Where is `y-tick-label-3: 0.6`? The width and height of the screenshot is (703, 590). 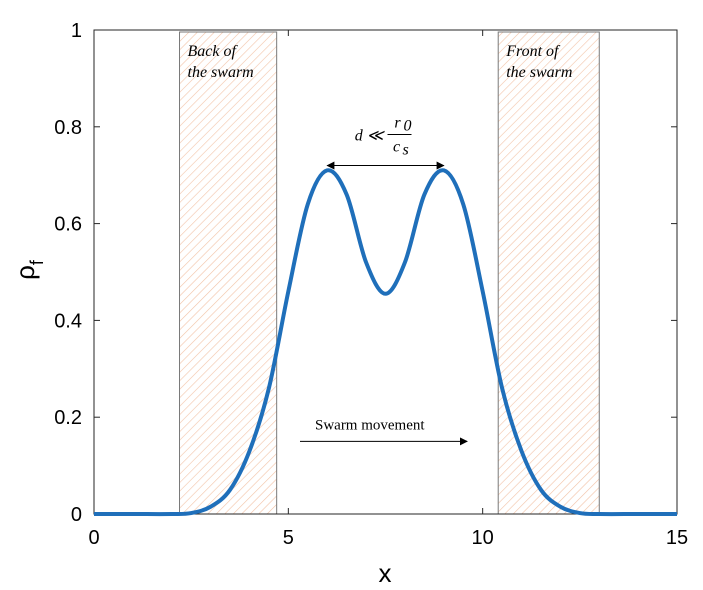 y-tick-label-3: 0.6 is located at coordinates (68, 225).